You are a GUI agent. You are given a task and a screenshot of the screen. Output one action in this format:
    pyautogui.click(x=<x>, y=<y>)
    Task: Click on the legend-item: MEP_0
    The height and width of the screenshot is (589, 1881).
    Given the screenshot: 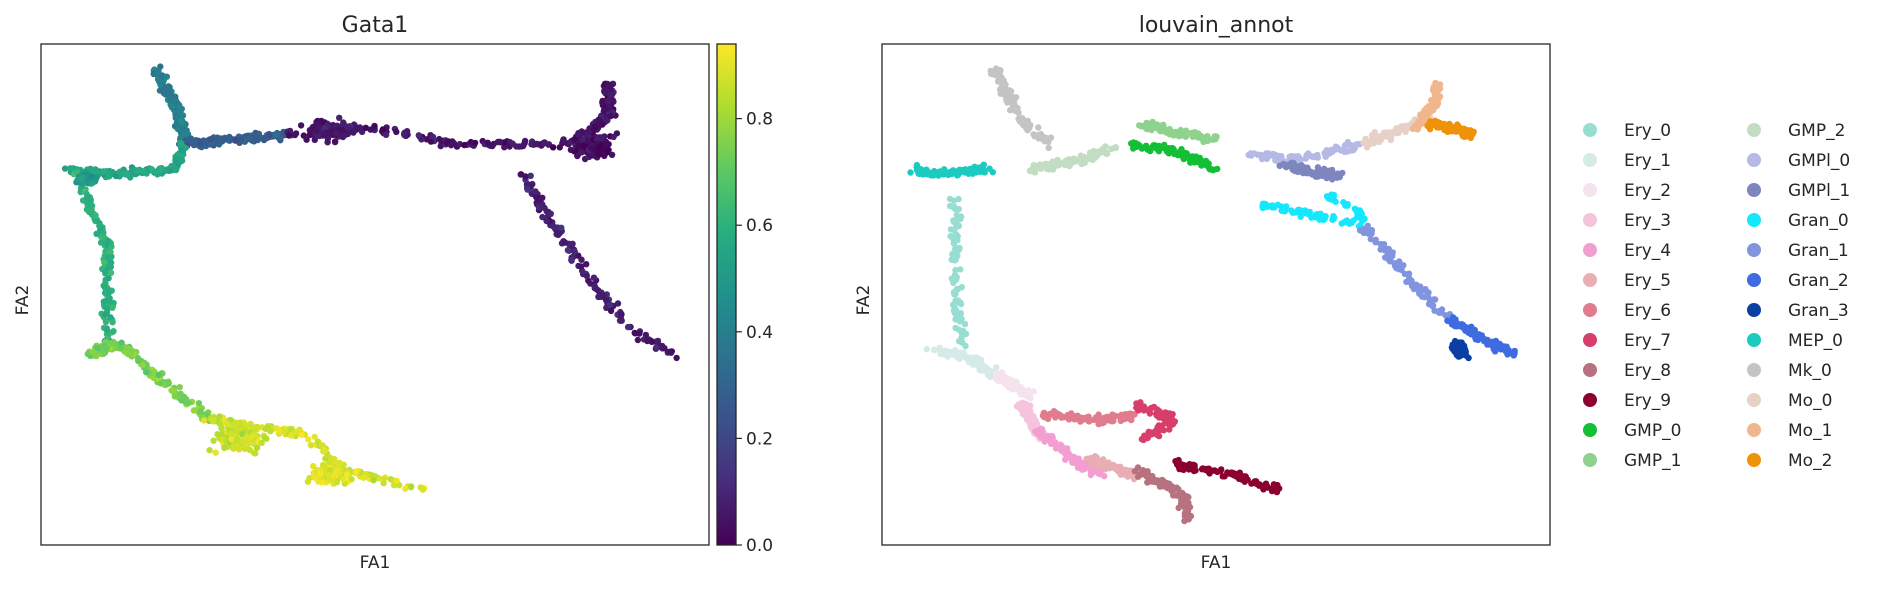 What is the action you would take?
    pyautogui.click(x=1795, y=341)
    